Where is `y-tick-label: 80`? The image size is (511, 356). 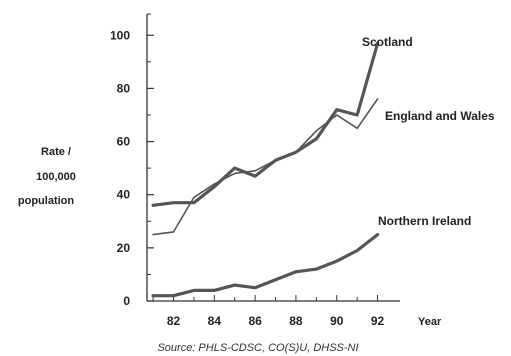
y-tick-label: 80 is located at coordinates (124, 88).